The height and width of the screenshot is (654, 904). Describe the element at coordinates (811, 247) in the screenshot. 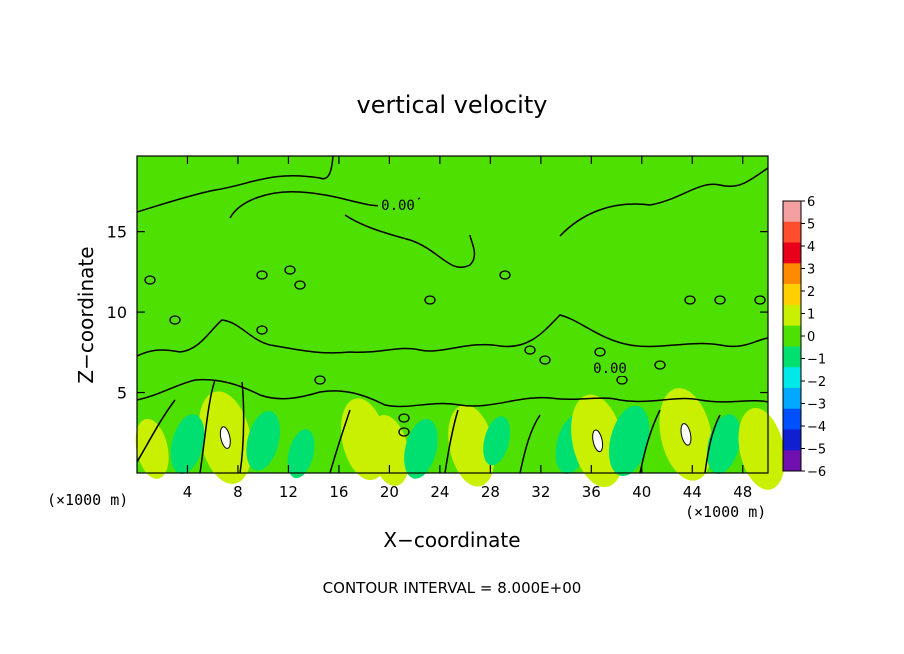

I see `colorbar-label: 4` at that location.